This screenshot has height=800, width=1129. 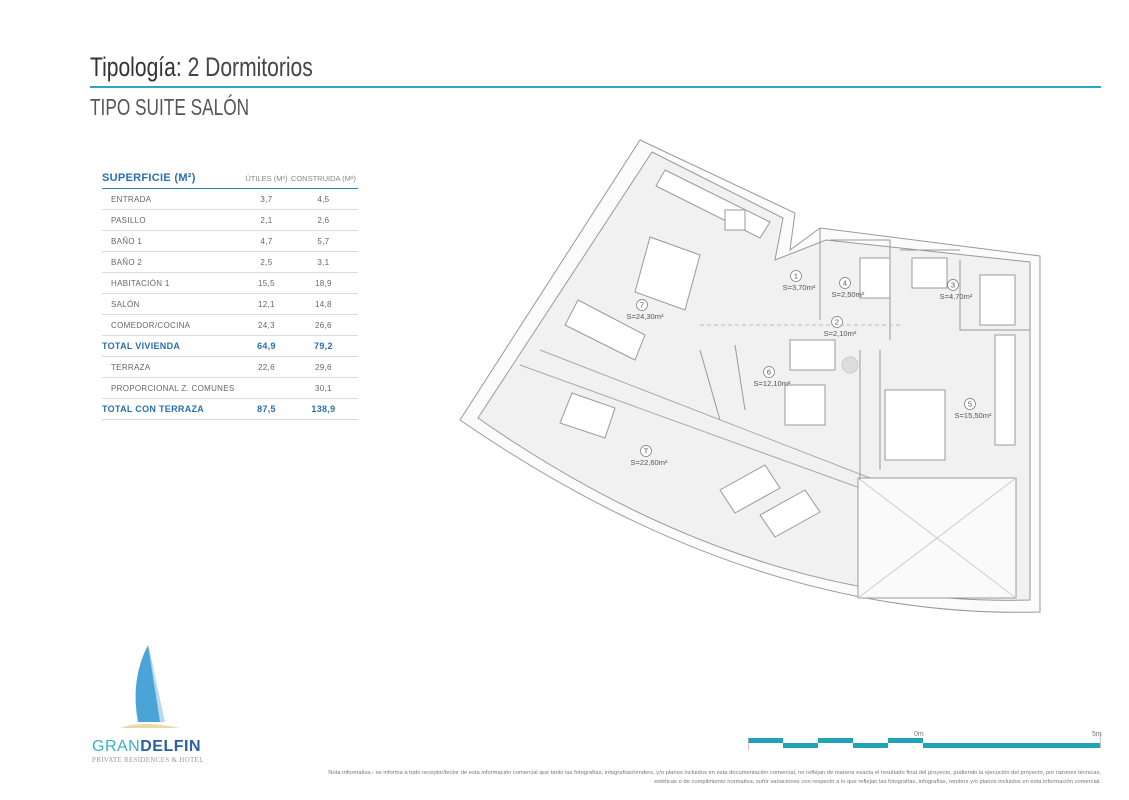 I want to click on table-row: TERRAZA 22,6 29,6, so click(x=230, y=367).